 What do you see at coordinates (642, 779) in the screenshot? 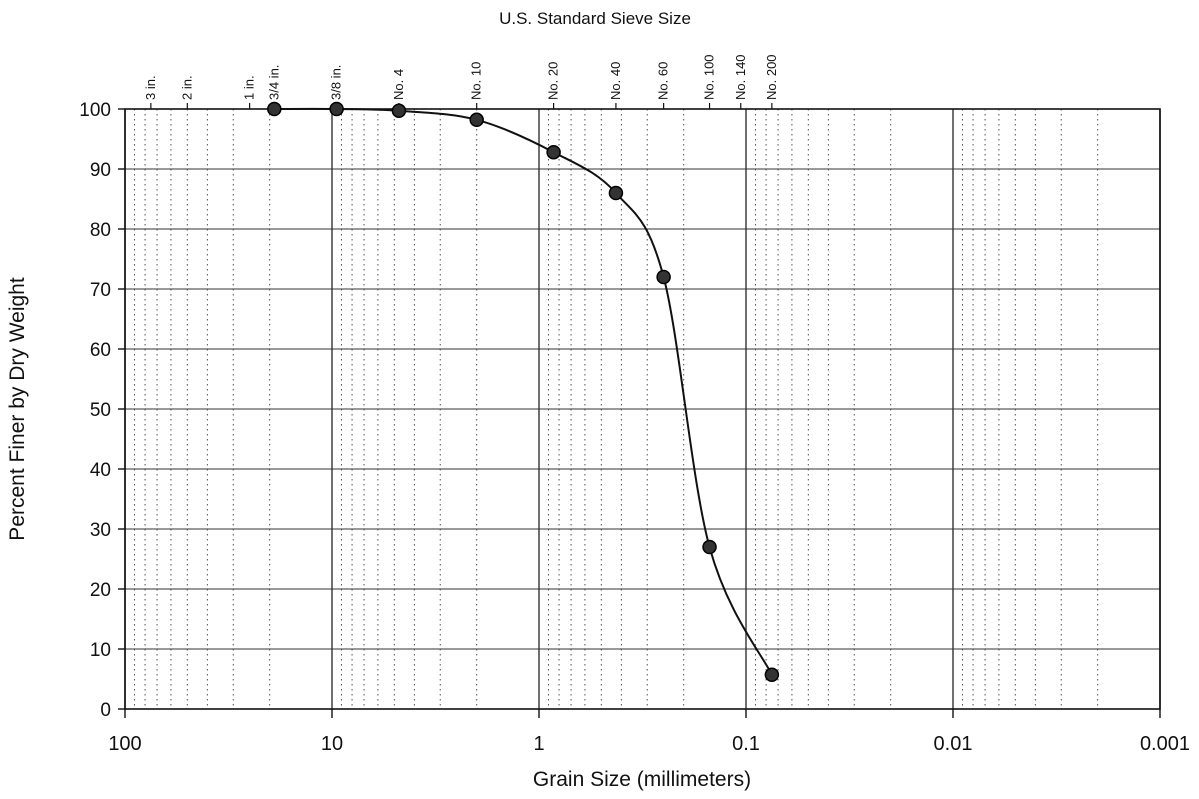
I see `x-axis-label: Grain Size (millimeters)` at bounding box center [642, 779].